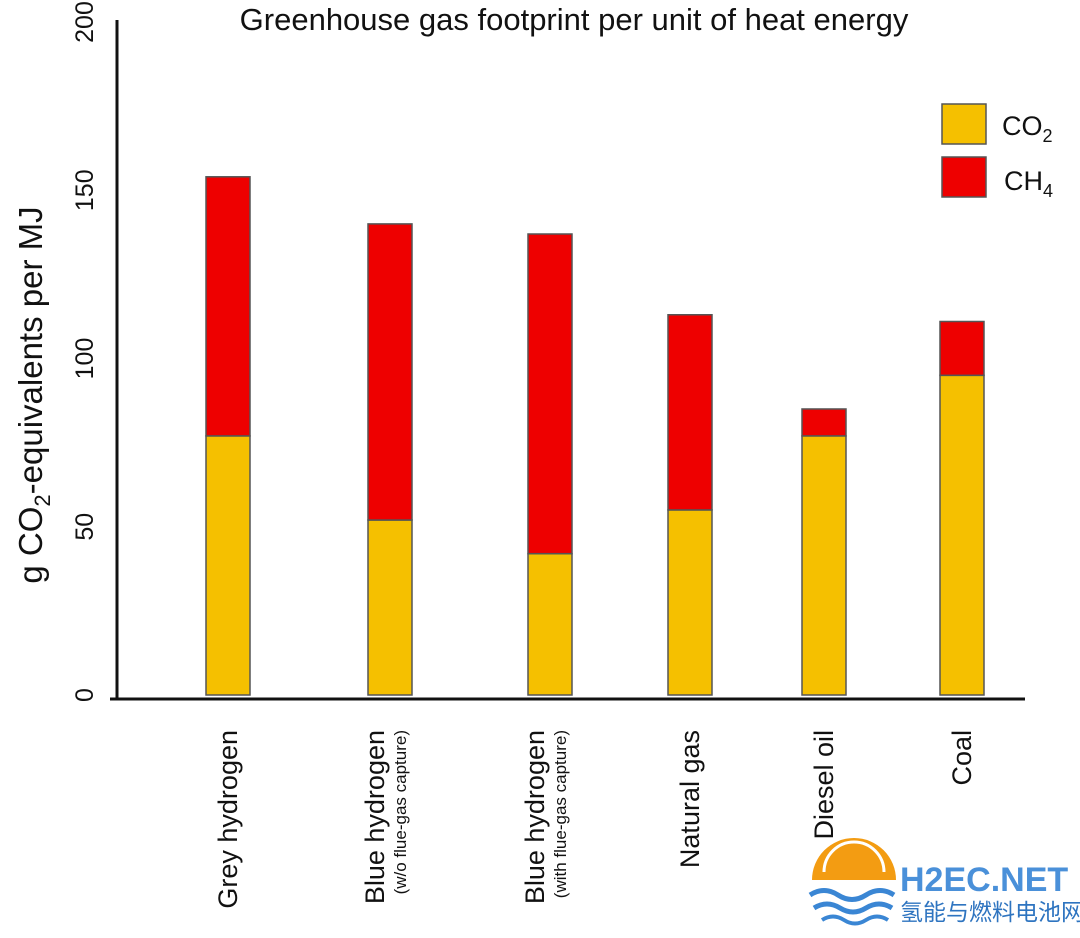 This screenshot has height=938, width=1080. Describe the element at coordinates (824, 785) in the screenshot. I see `x-tick-label: Diesel oil` at that location.